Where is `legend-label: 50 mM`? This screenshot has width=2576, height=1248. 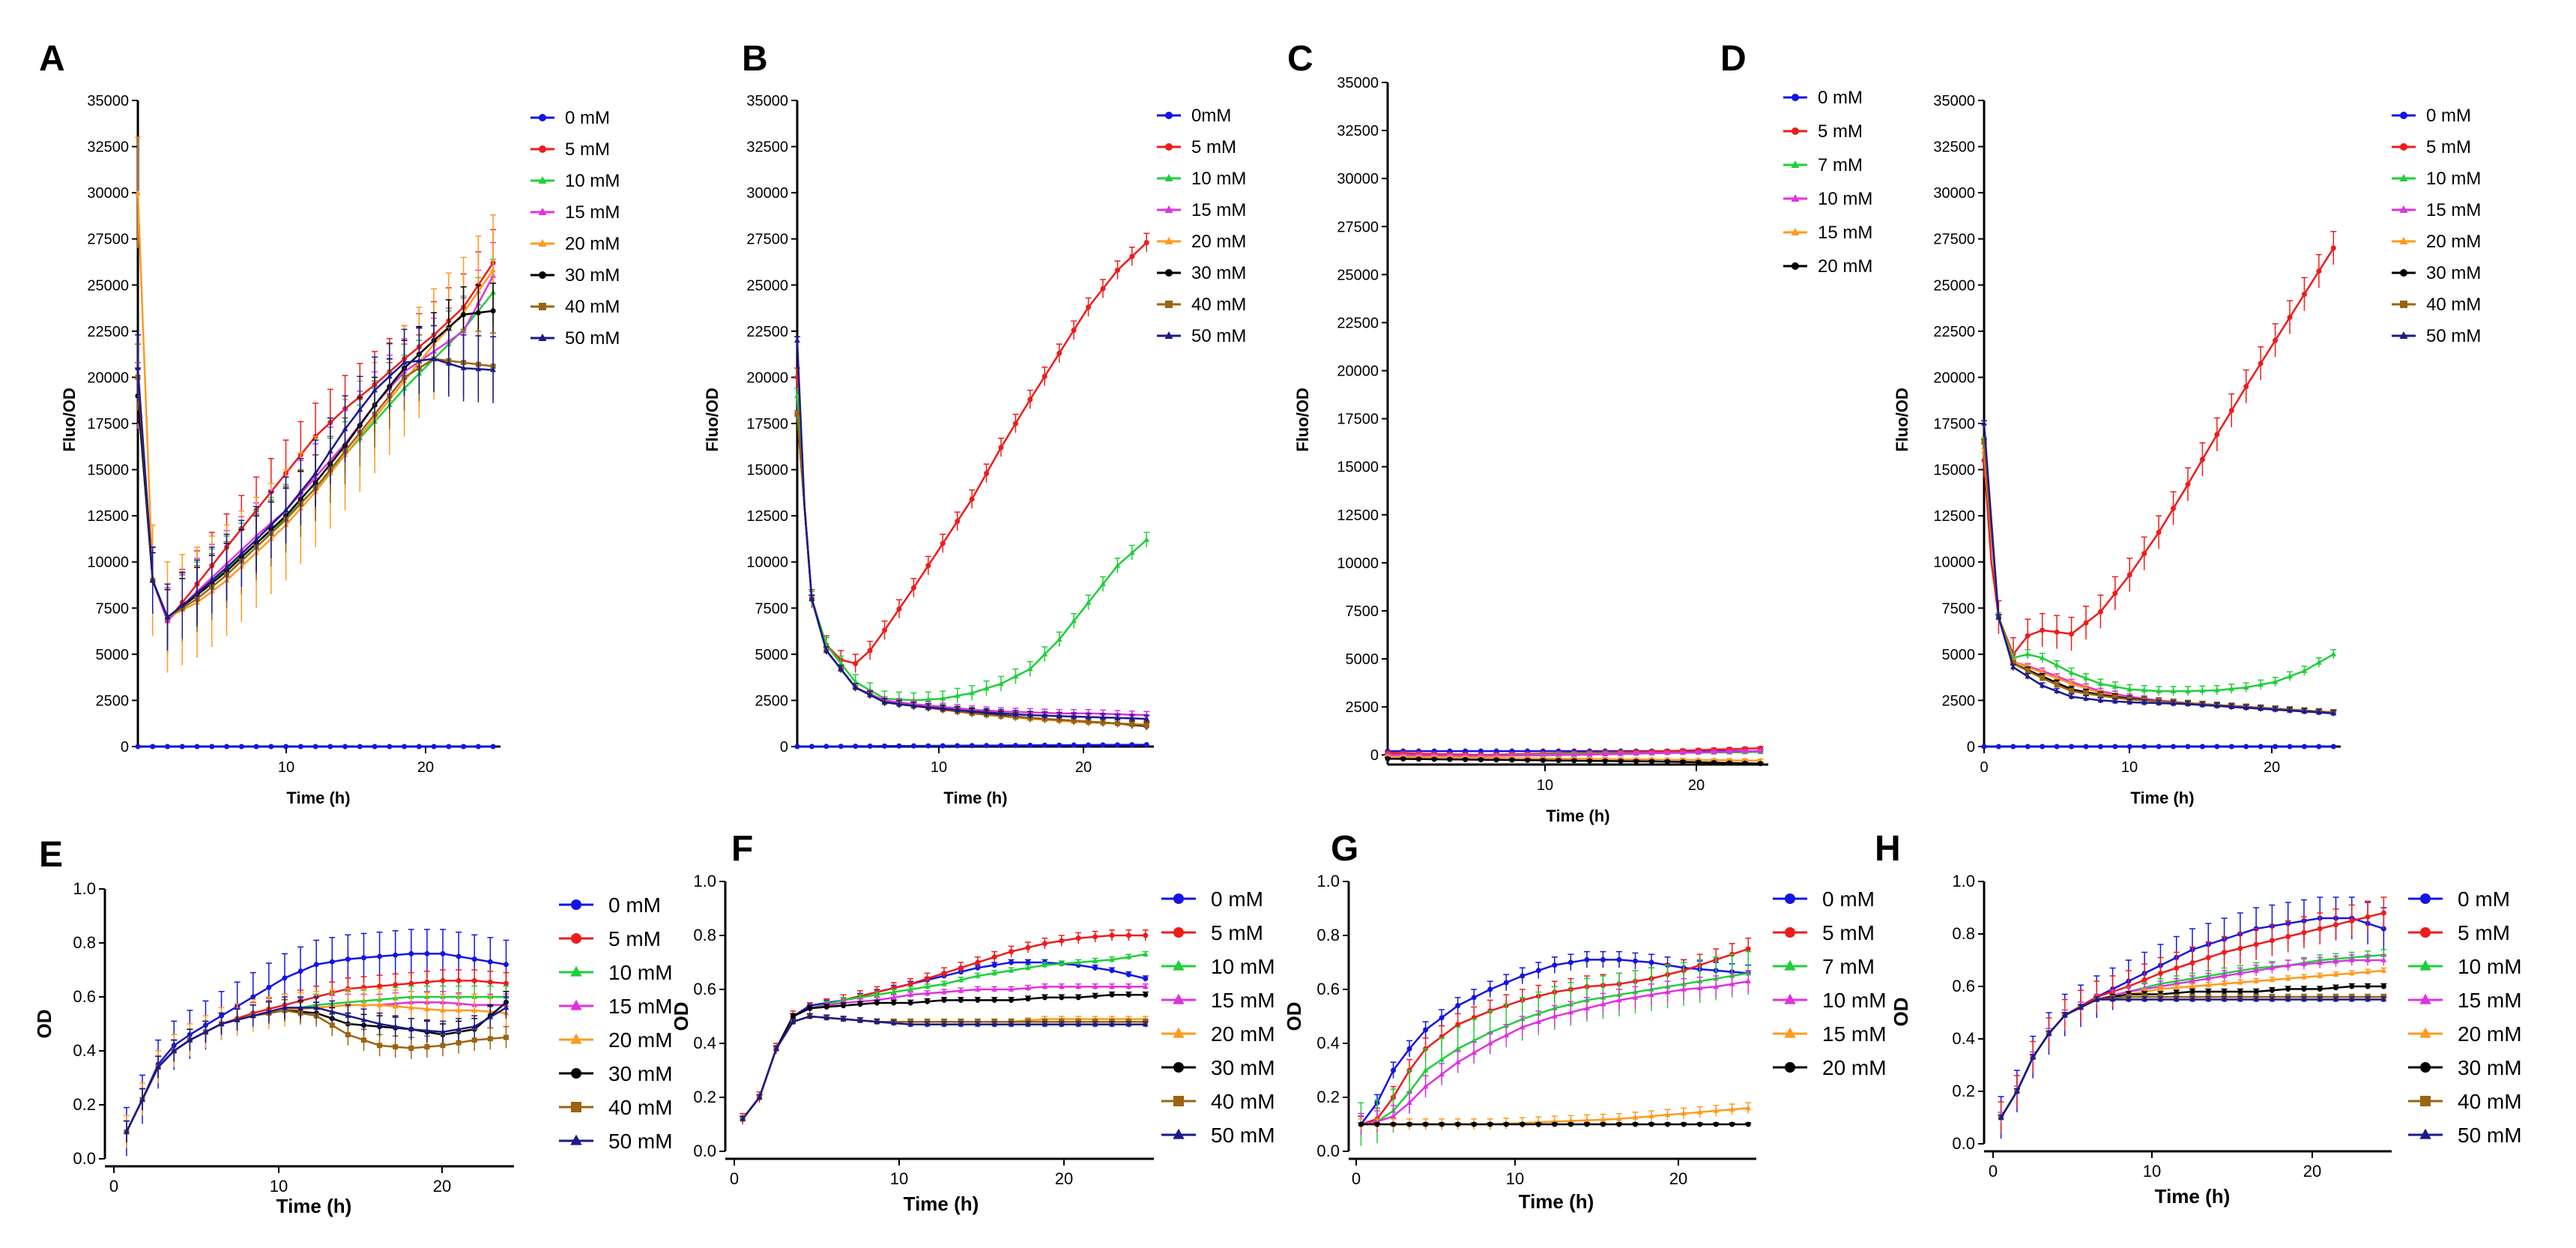
legend-label: 50 mM is located at coordinates (2453, 336).